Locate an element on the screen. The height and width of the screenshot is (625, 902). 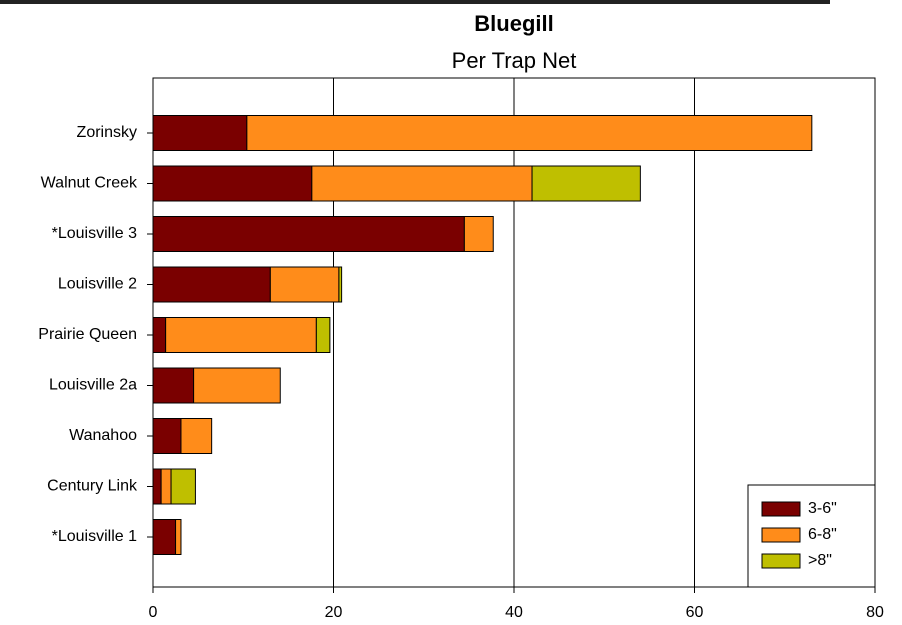
legend-label: >8" is located at coordinates (820, 560).